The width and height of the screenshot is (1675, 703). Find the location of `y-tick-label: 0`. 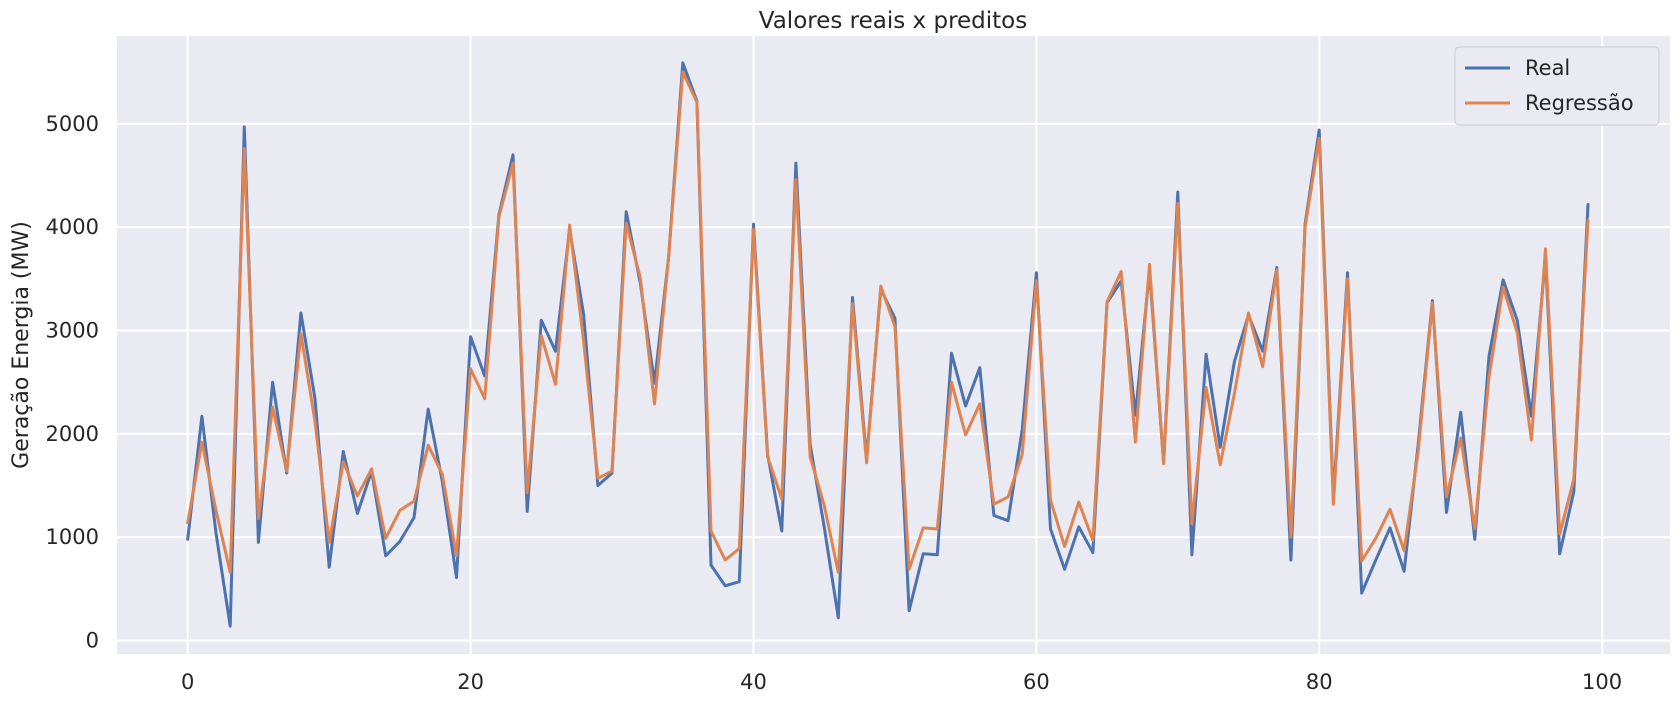

y-tick-label: 0 is located at coordinates (92, 641).